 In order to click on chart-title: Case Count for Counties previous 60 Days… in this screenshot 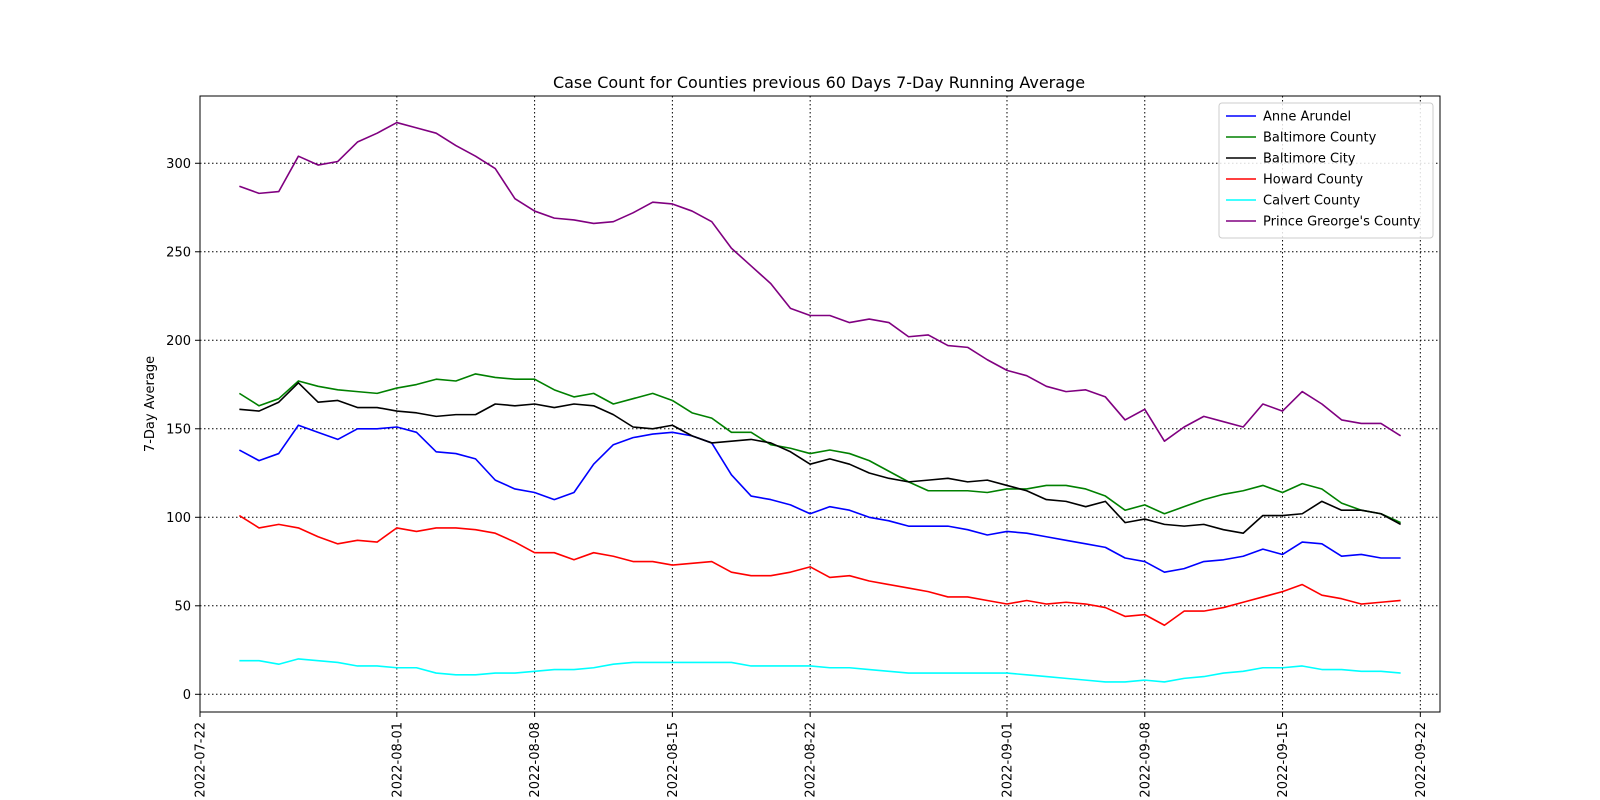, I will do `click(819, 82)`.